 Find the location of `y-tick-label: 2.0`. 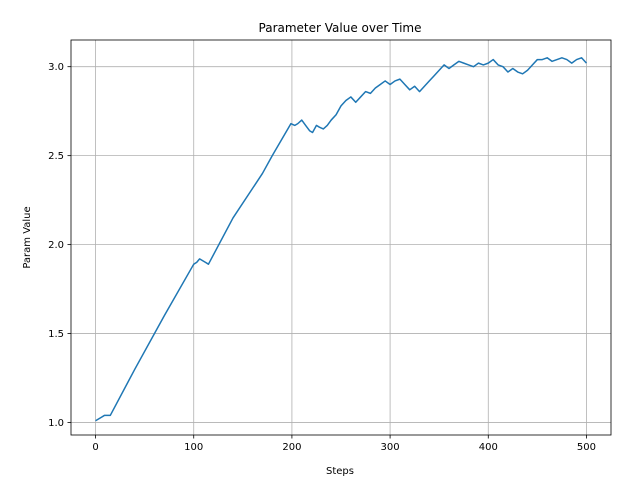

y-tick-label: 2.0 is located at coordinates (56, 245).